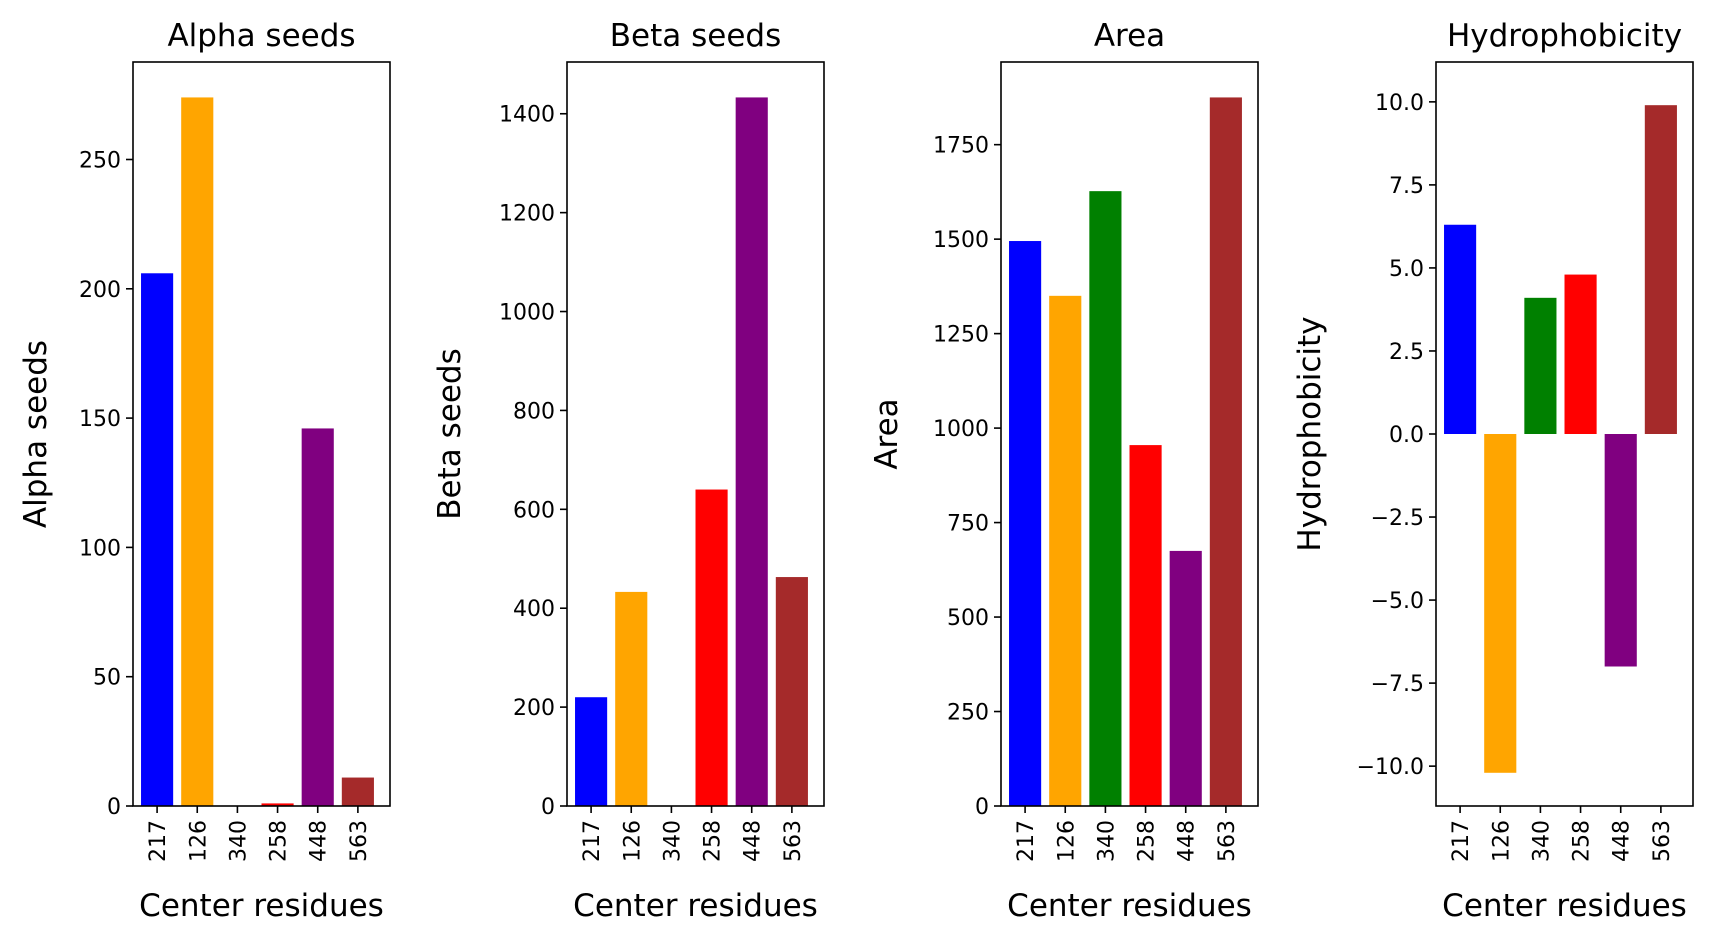 The height and width of the screenshot is (937, 1709). Describe the element at coordinates (450, 433) in the screenshot. I see `y-axis-label: Beta seeds` at that location.